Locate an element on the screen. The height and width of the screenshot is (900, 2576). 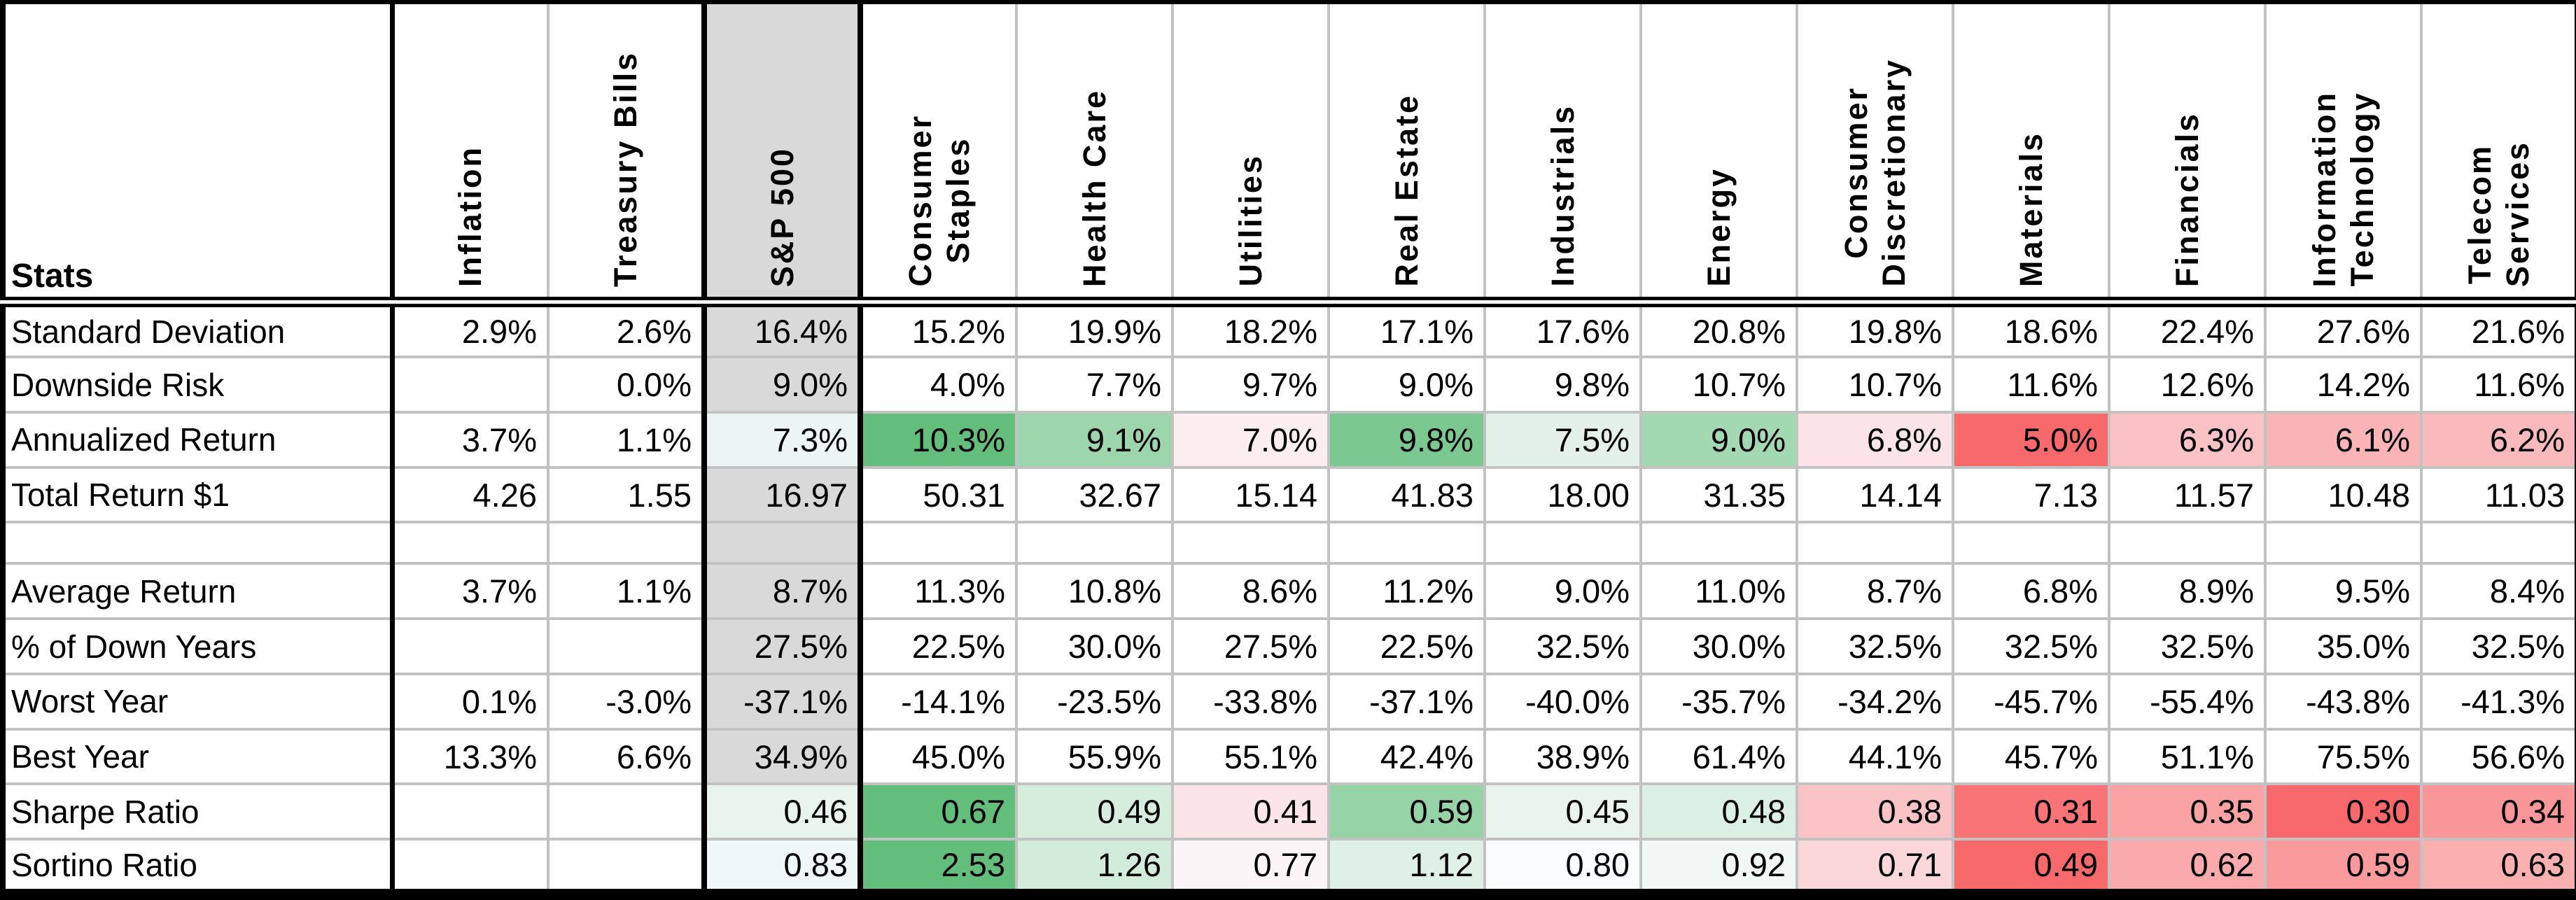
cell-sharpe-ratio-consumer-staples: 0.67 is located at coordinates (938, 811).